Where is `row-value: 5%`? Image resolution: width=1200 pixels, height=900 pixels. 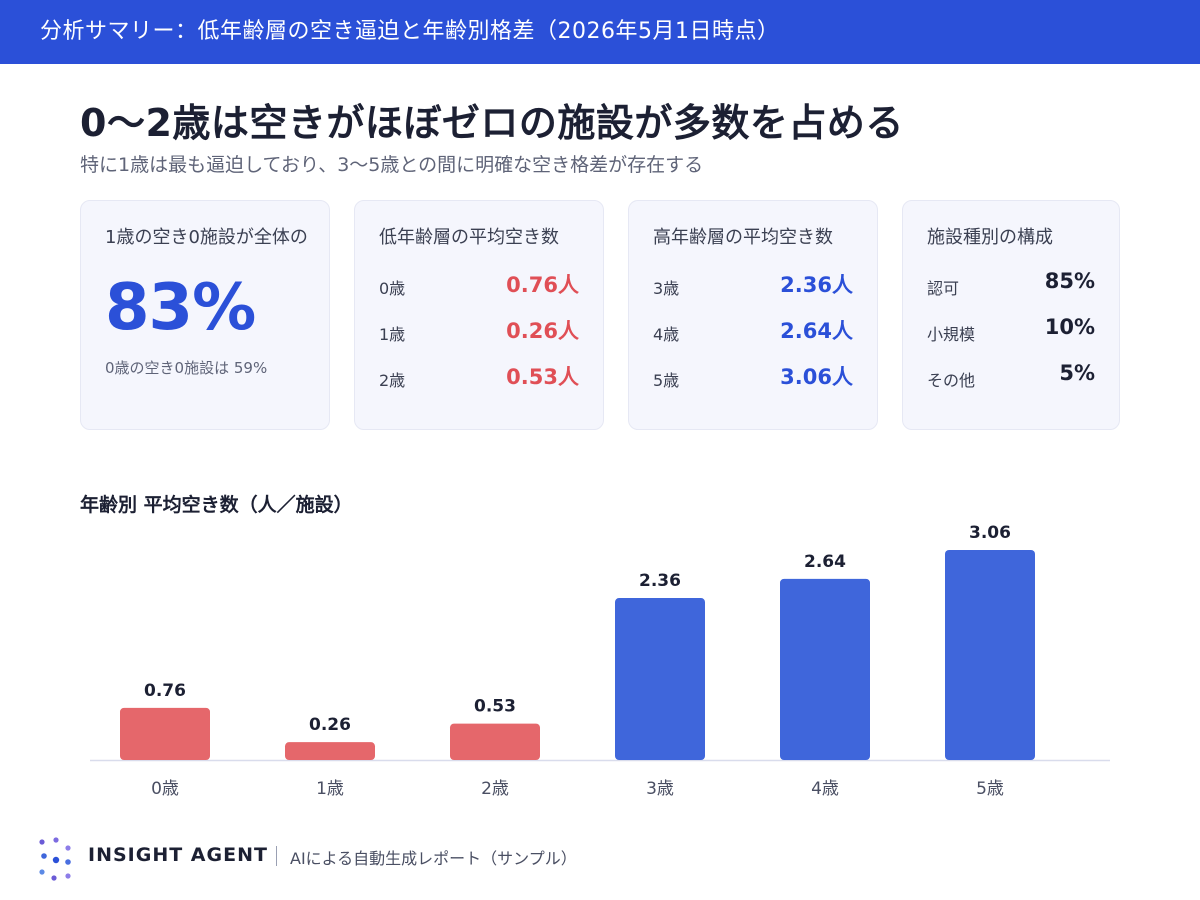 row-value: 5% is located at coordinates (1077, 373).